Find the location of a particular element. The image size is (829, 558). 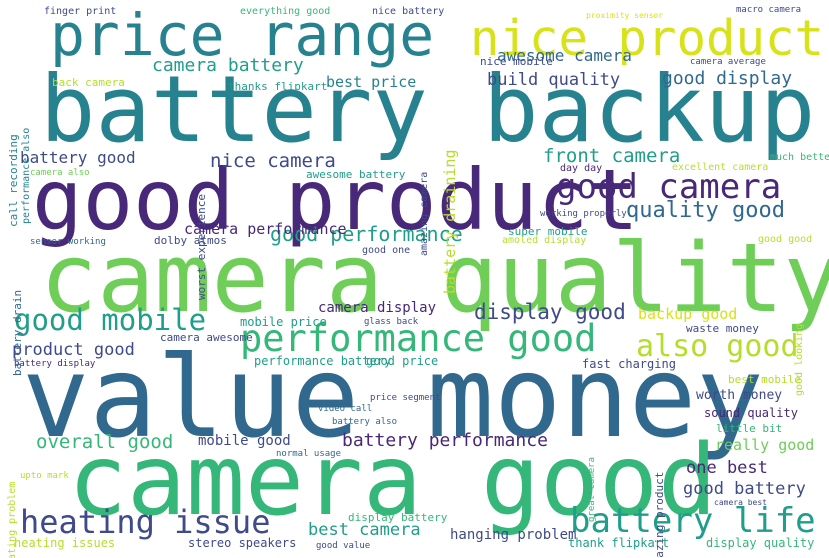

word-back-camera: thanks flipkart is located at coordinates (278, 86).